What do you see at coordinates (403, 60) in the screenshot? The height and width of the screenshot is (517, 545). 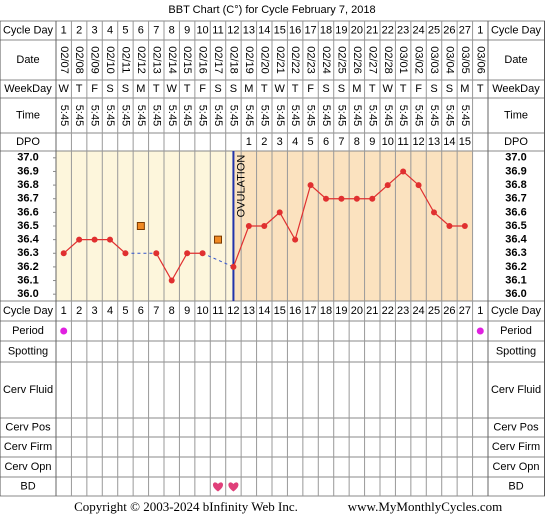 I see `date: 03/01` at bounding box center [403, 60].